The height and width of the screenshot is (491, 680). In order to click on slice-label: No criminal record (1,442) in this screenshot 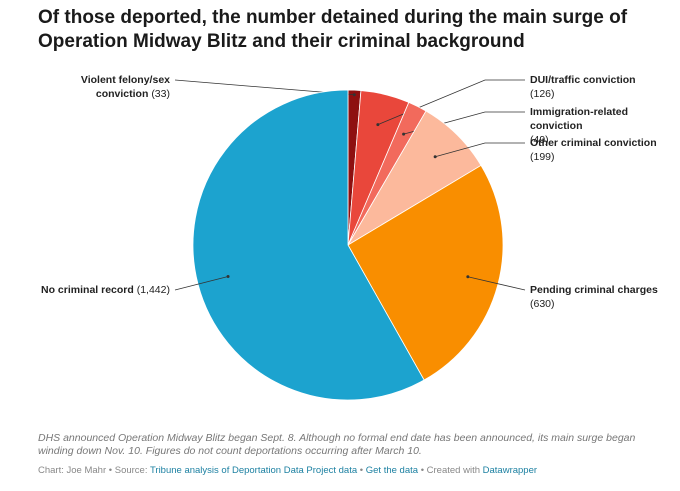, I will do `click(105, 290)`.